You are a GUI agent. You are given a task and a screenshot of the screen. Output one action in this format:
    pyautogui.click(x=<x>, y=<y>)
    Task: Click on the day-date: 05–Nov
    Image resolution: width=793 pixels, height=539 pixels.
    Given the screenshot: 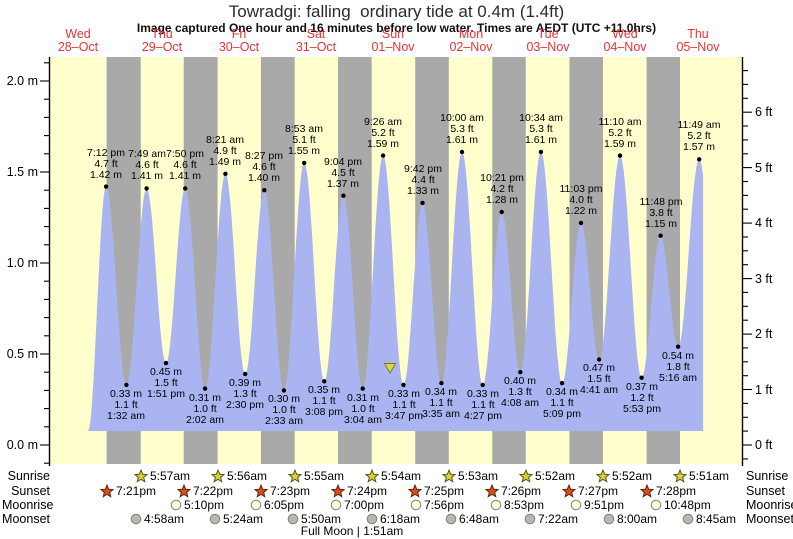 What is the action you would take?
    pyautogui.click(x=698, y=47)
    